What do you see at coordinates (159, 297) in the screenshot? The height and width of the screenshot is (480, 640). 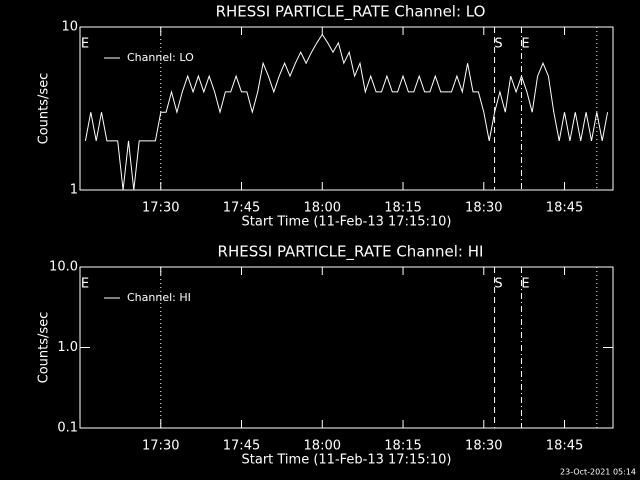 I see `legend-label: Channel: HI` at bounding box center [159, 297].